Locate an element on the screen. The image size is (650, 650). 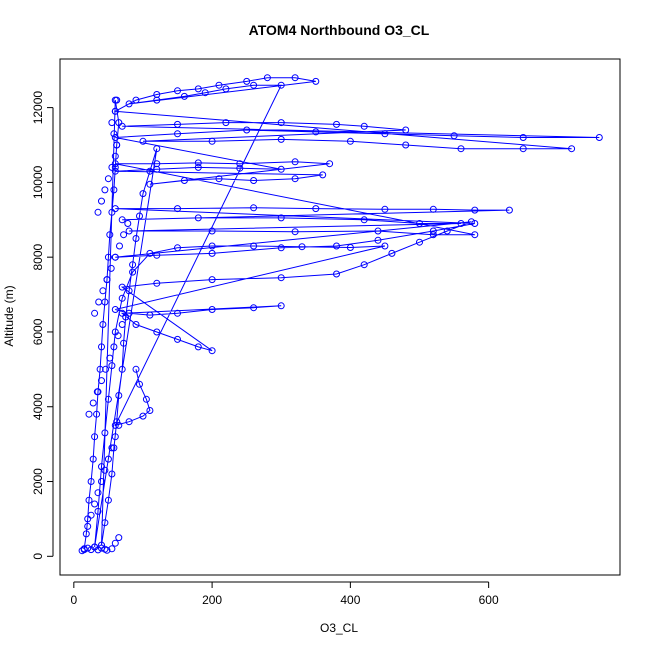
chart-title: ATOM4 Northbound O3_CL is located at coordinates (339, 30).